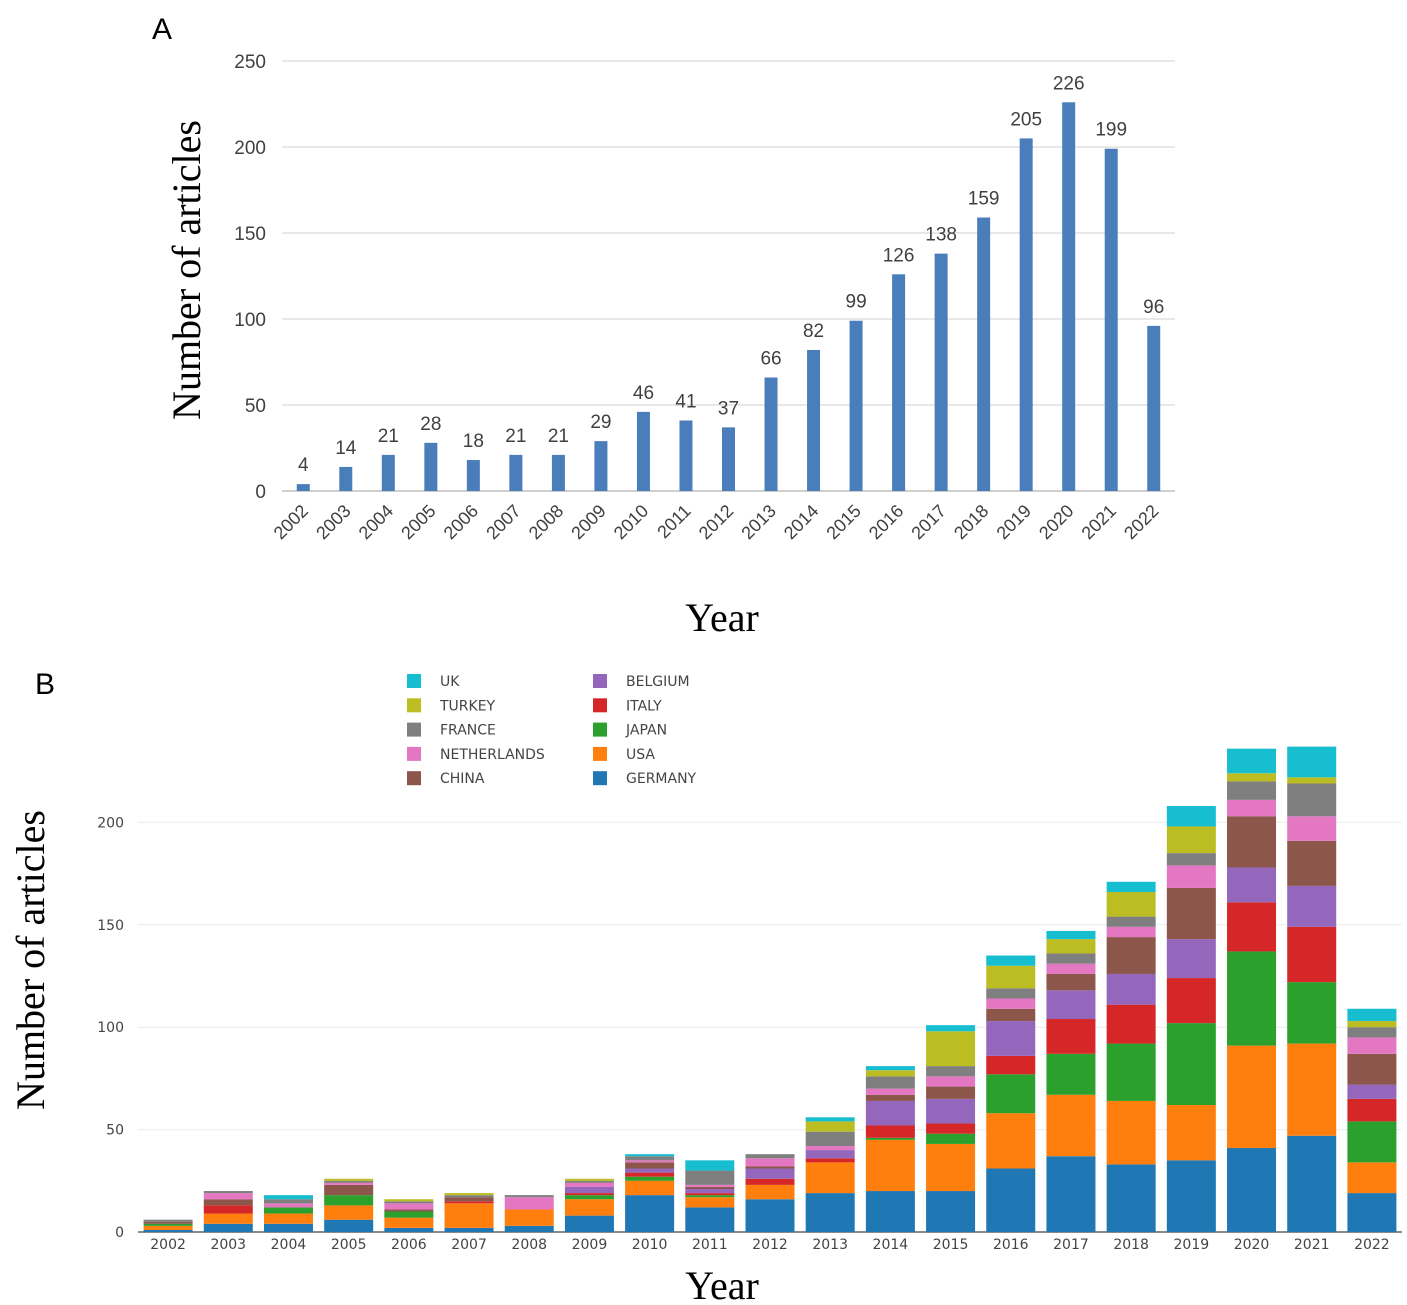  What do you see at coordinates (928, 522) in the screenshot?
I see `chart-a-x-tick-label: 2017` at bounding box center [928, 522].